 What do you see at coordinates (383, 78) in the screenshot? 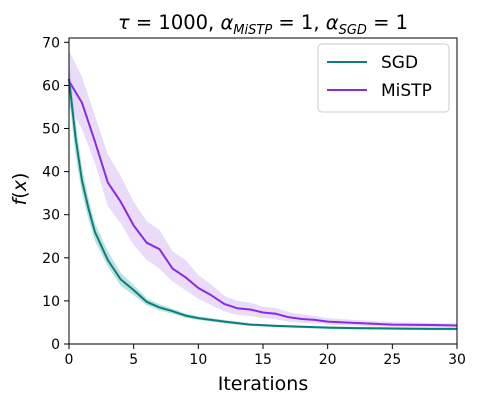
I see `legend: SGD MiSTP` at bounding box center [383, 78].